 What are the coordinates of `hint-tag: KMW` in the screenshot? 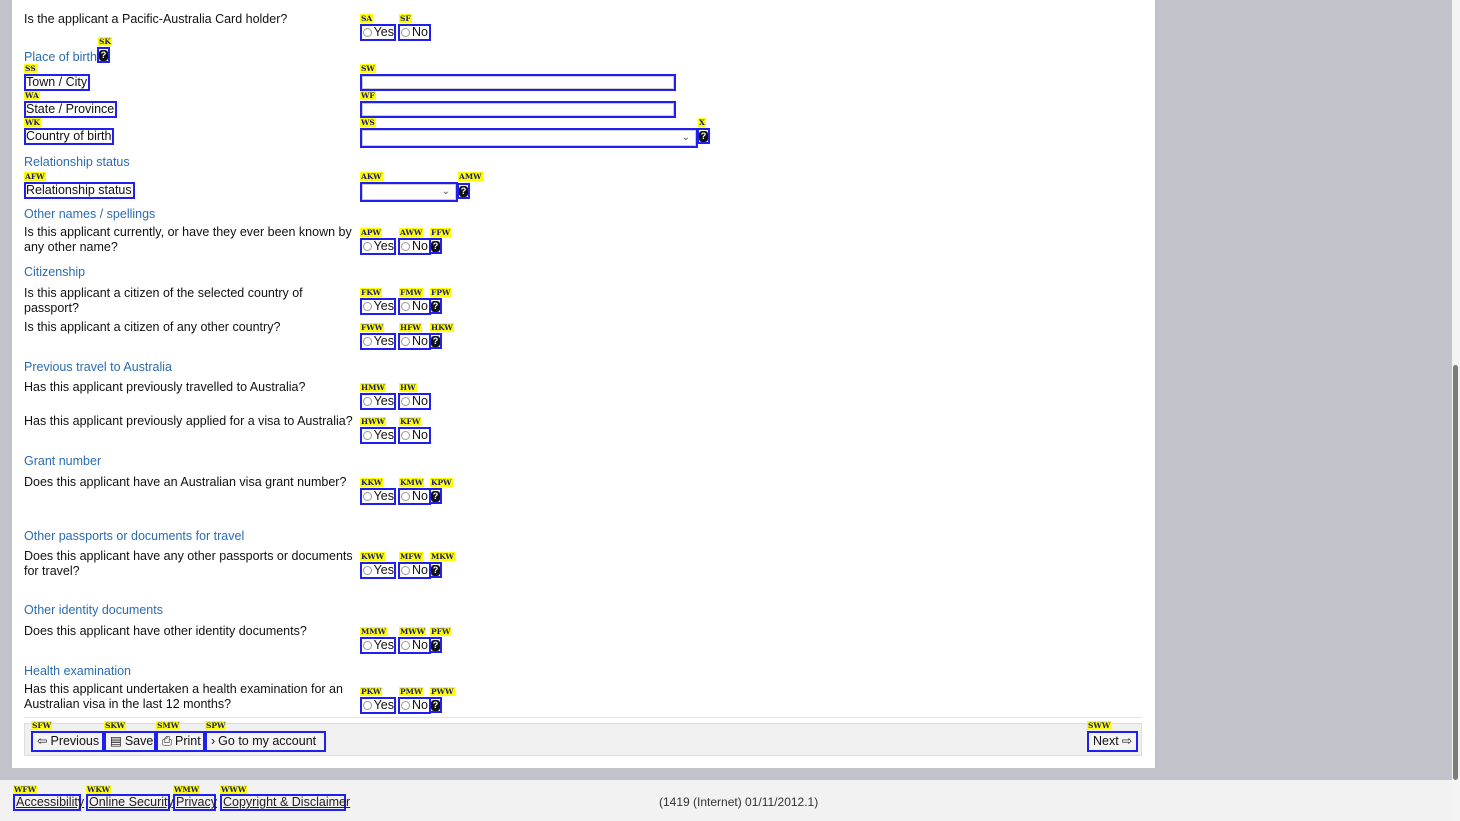 It's located at (412, 482).